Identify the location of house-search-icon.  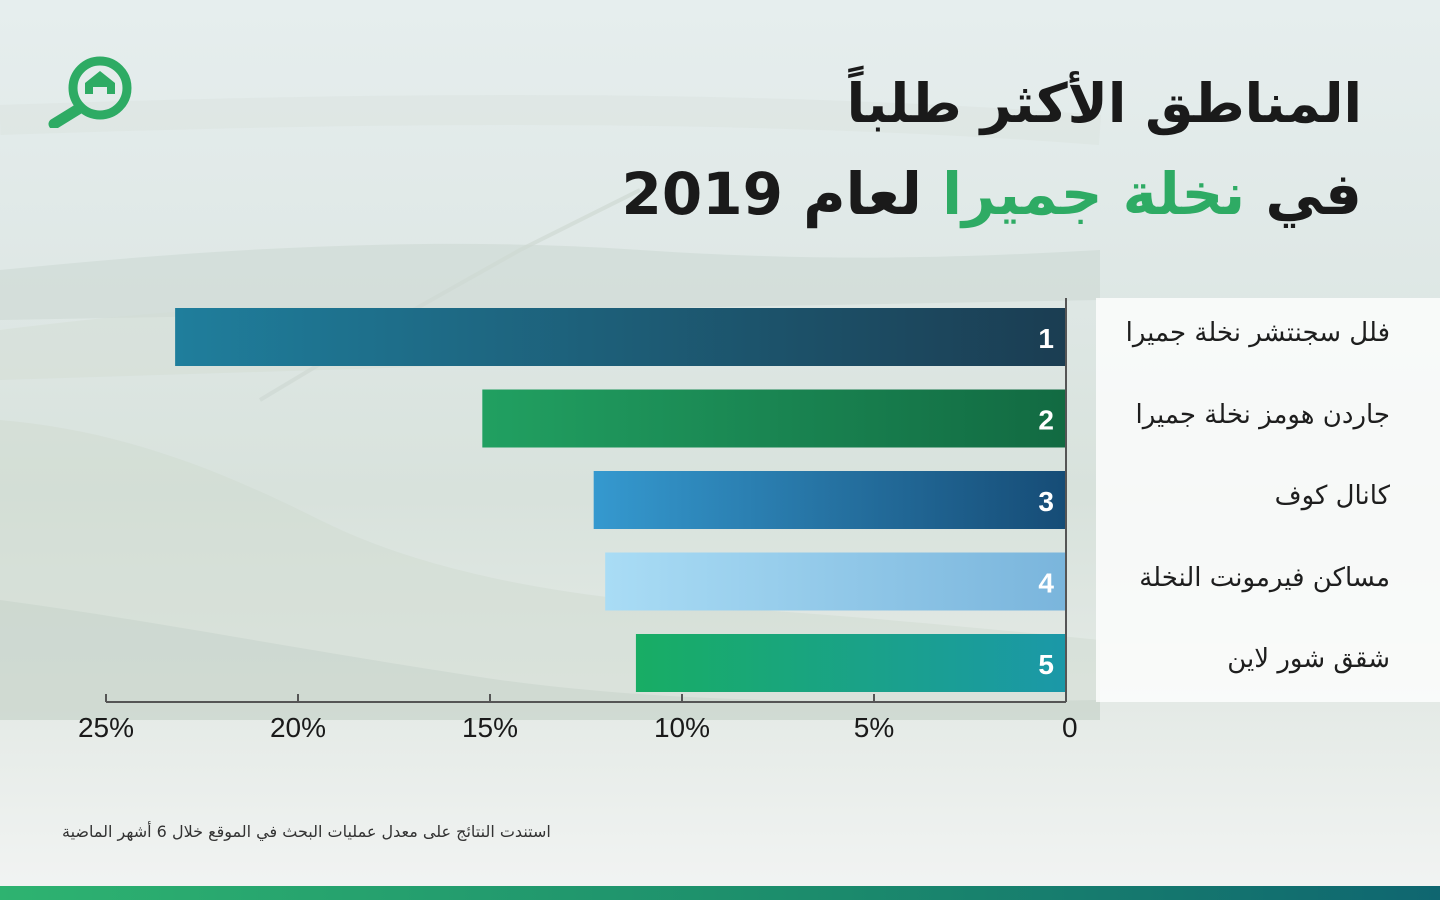
(92, 92).